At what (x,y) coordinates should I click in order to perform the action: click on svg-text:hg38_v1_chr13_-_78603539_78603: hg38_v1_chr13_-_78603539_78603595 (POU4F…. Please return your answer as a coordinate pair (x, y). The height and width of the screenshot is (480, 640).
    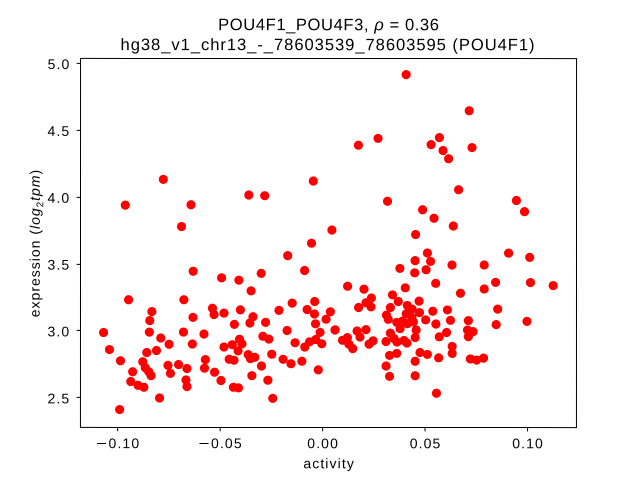
    Looking at the image, I should click on (328, 44).